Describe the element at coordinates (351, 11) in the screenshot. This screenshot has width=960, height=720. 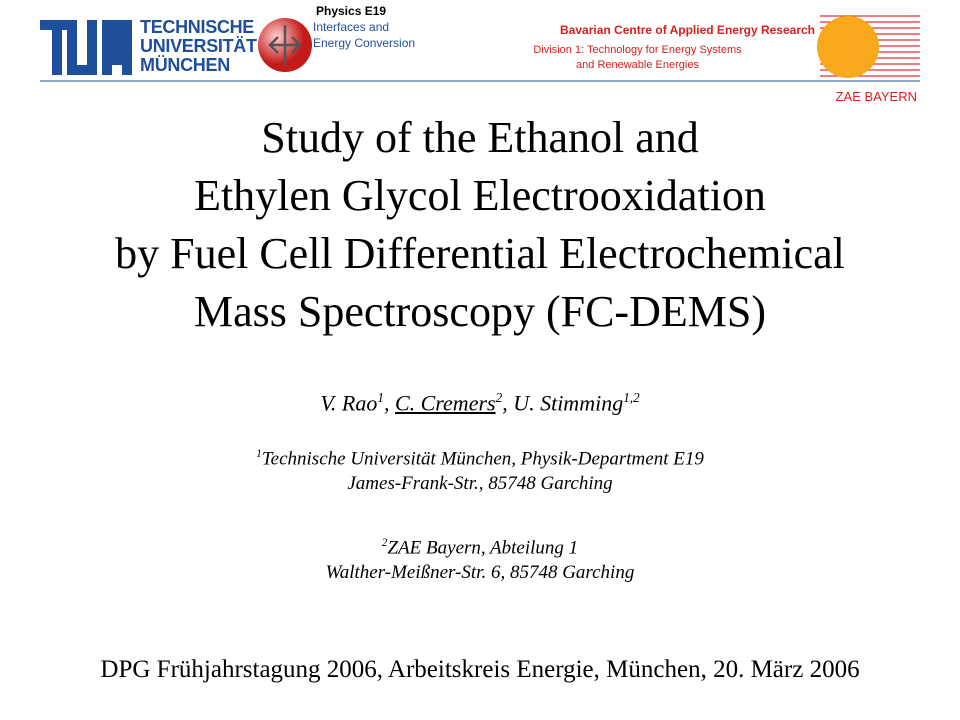
I see `chair-name: Physics E19` at that location.